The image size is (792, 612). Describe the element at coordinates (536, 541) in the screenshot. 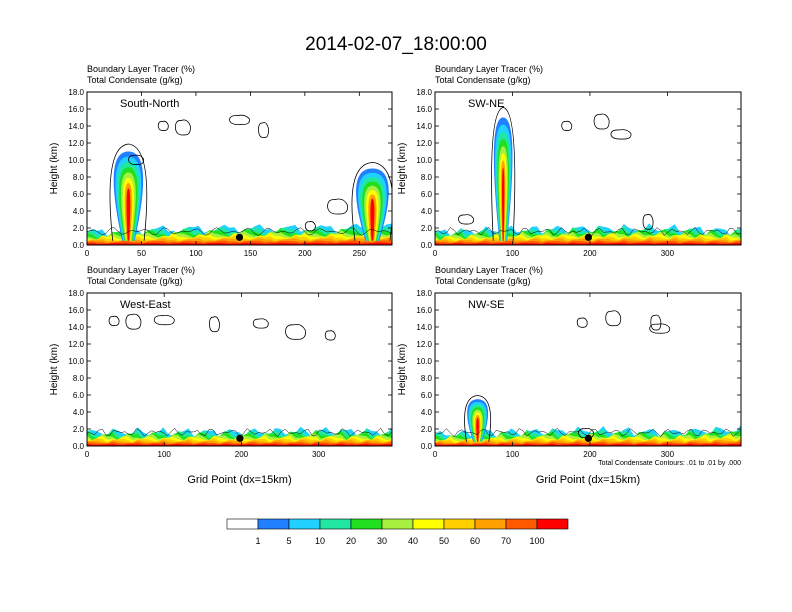

I see `colorbar-label: 100` at that location.